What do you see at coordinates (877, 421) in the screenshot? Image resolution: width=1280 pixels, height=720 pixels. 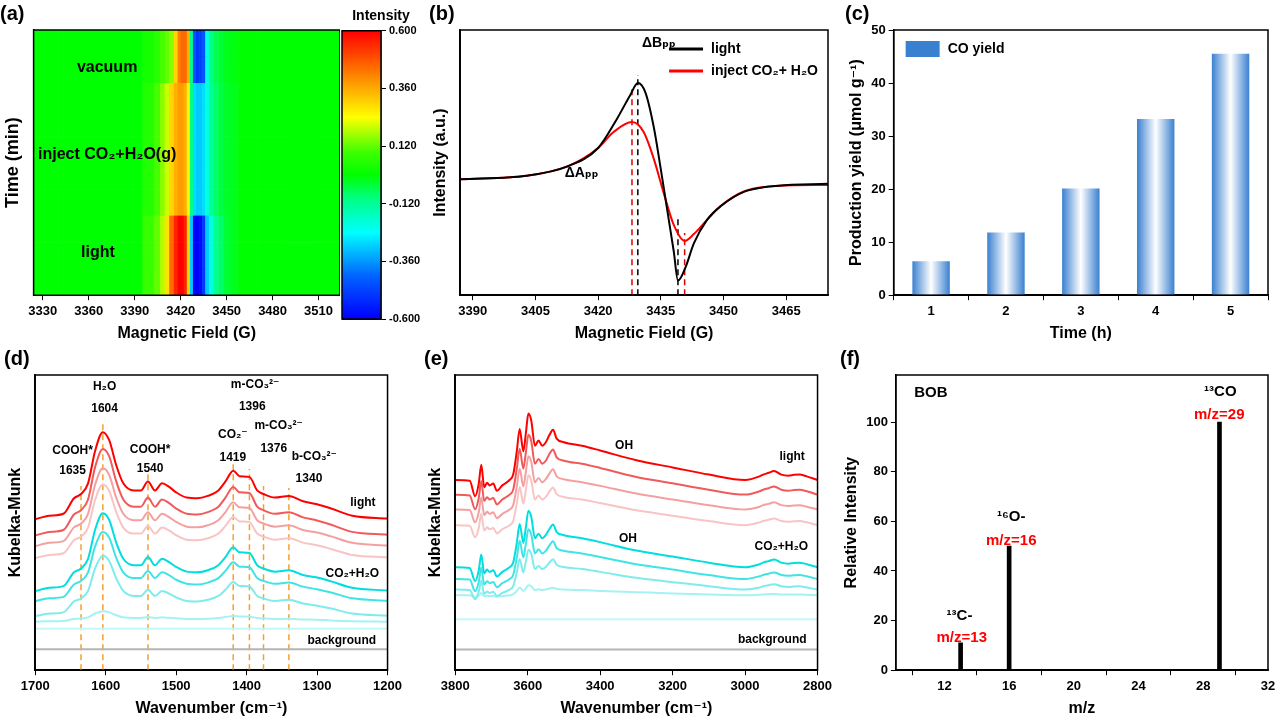 I see `y-tick-label: 100` at bounding box center [877, 421].